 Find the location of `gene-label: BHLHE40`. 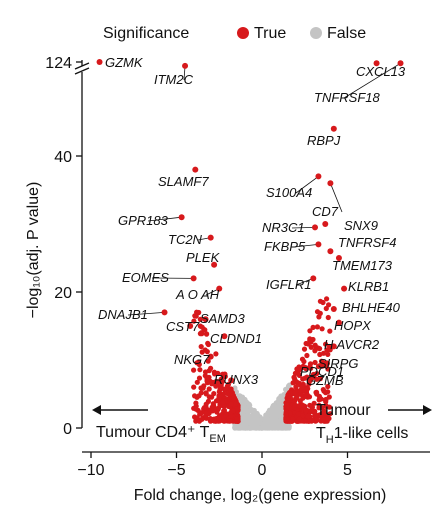

gene-label: BHLHE40 is located at coordinates (371, 307).